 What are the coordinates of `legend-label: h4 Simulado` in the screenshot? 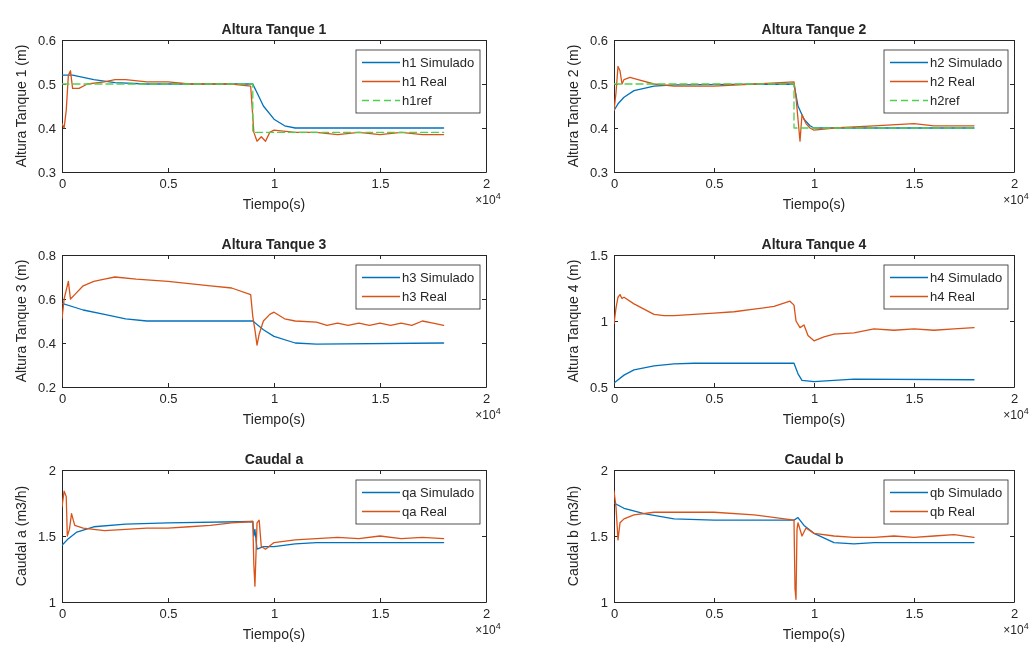 It's located at (966, 277).